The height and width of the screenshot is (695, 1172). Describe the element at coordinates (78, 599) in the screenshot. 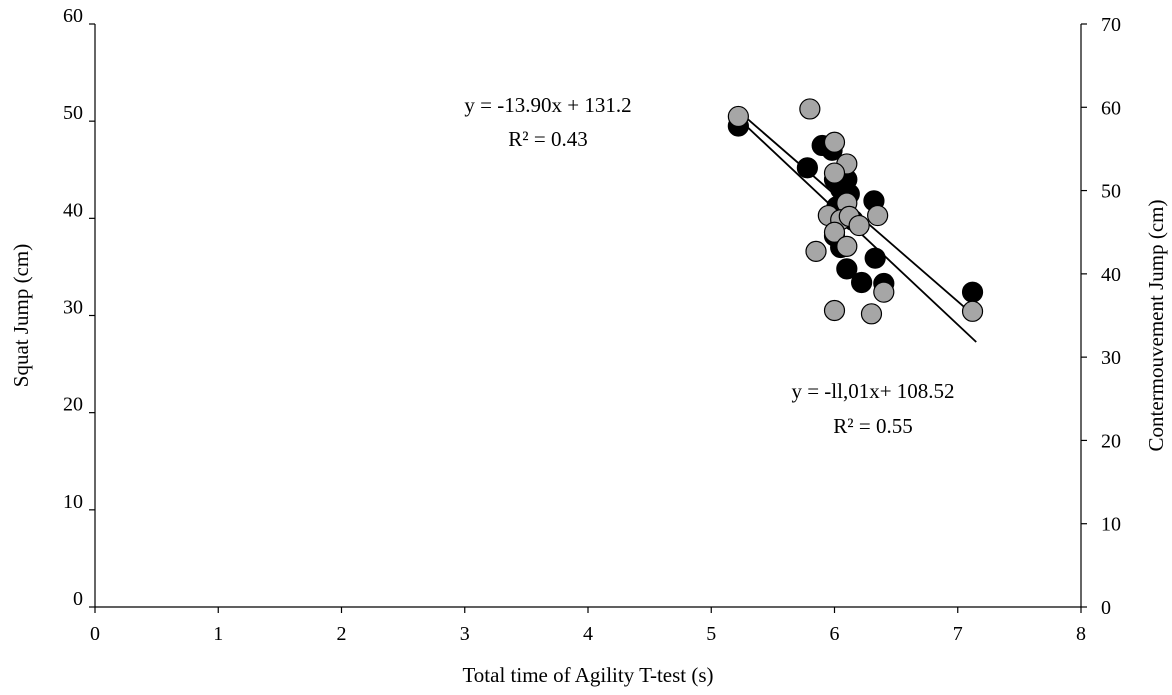

I see `y-left-tick-label: 0` at that location.